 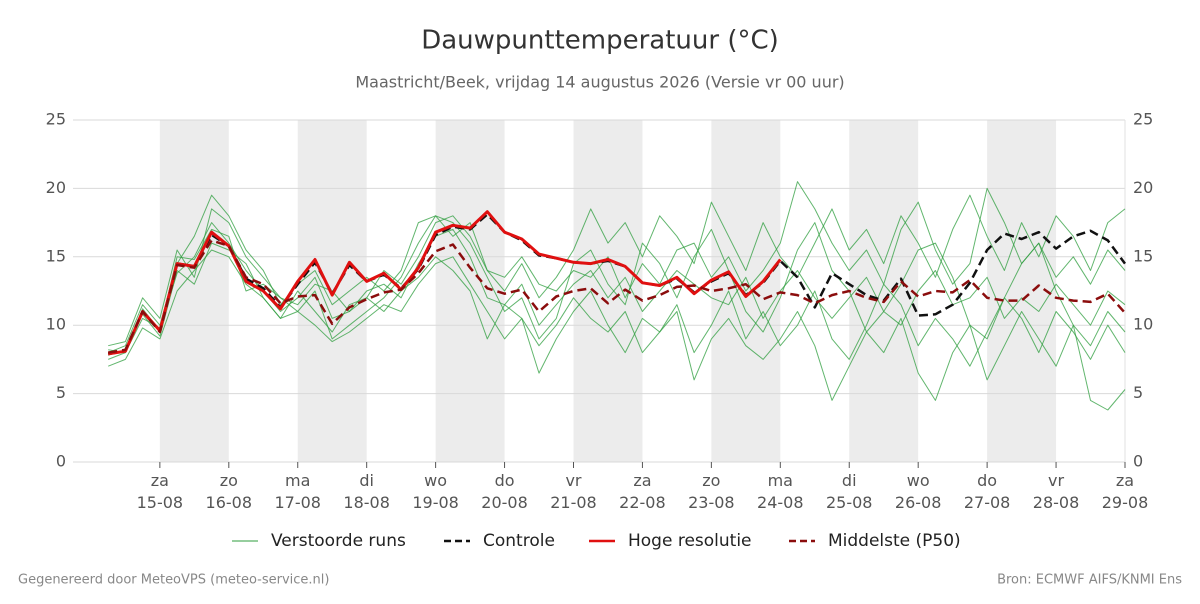 What do you see at coordinates (1138, 392) in the screenshot?
I see `y2-tick-label: 5` at bounding box center [1138, 392].